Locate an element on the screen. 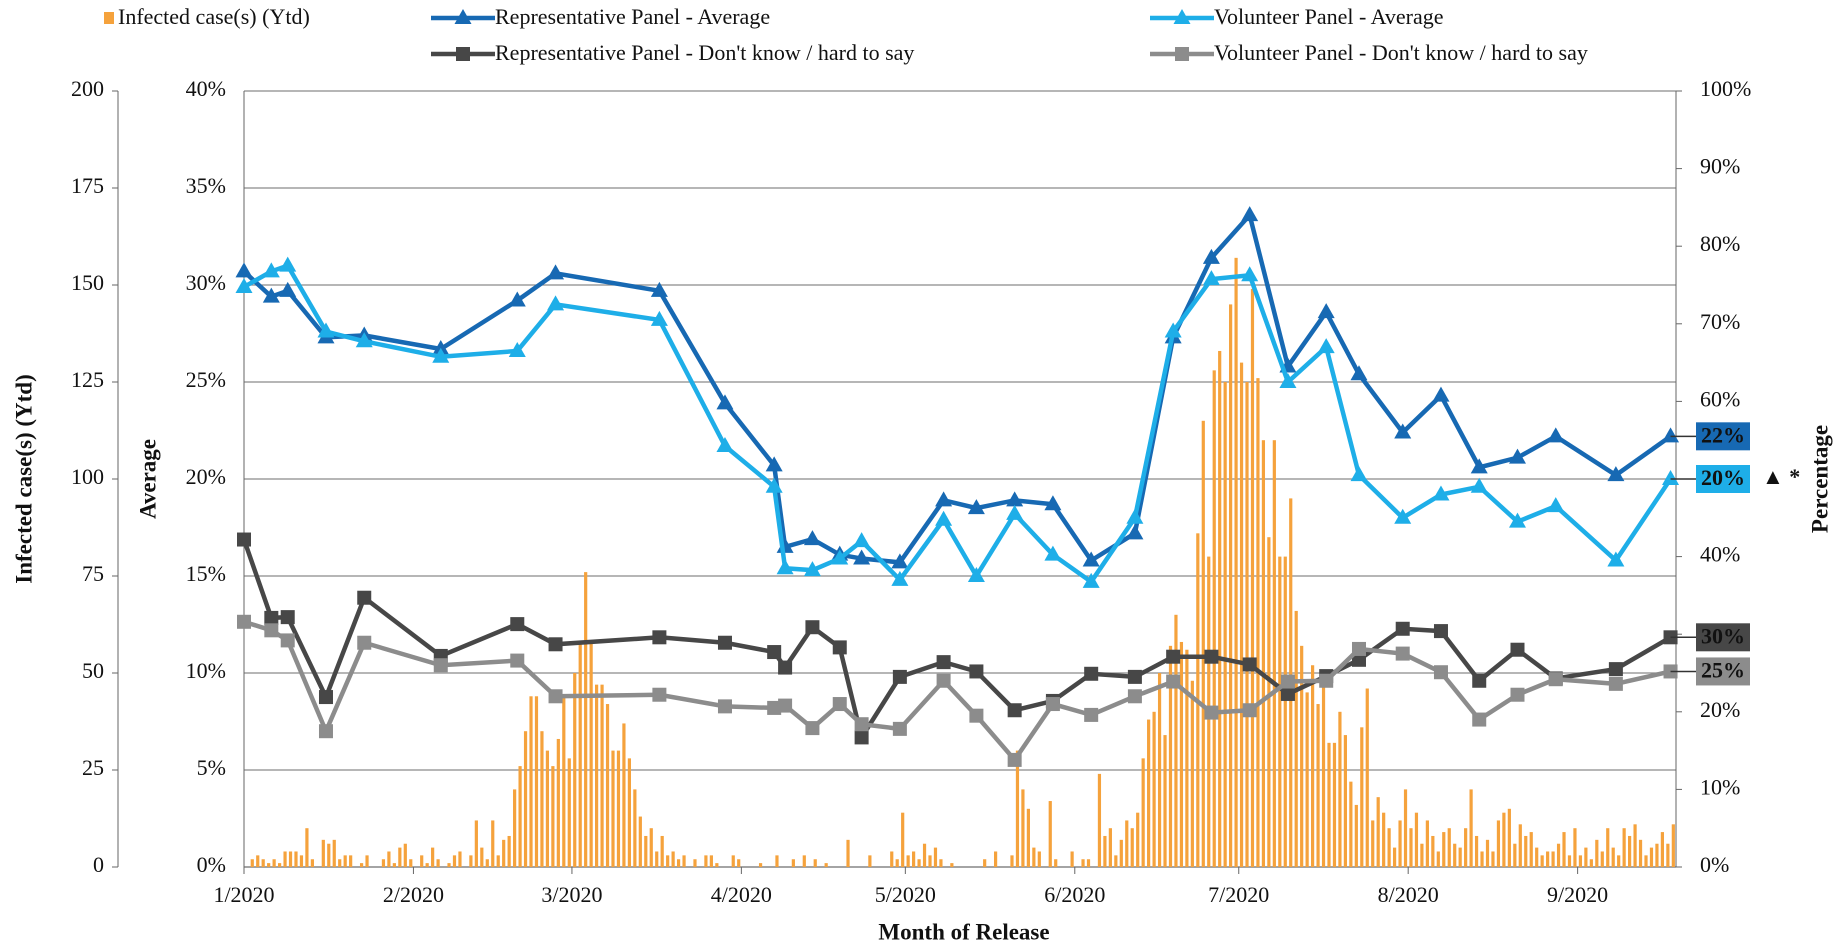  y3-tick-label: 0% is located at coordinates (1714, 864).